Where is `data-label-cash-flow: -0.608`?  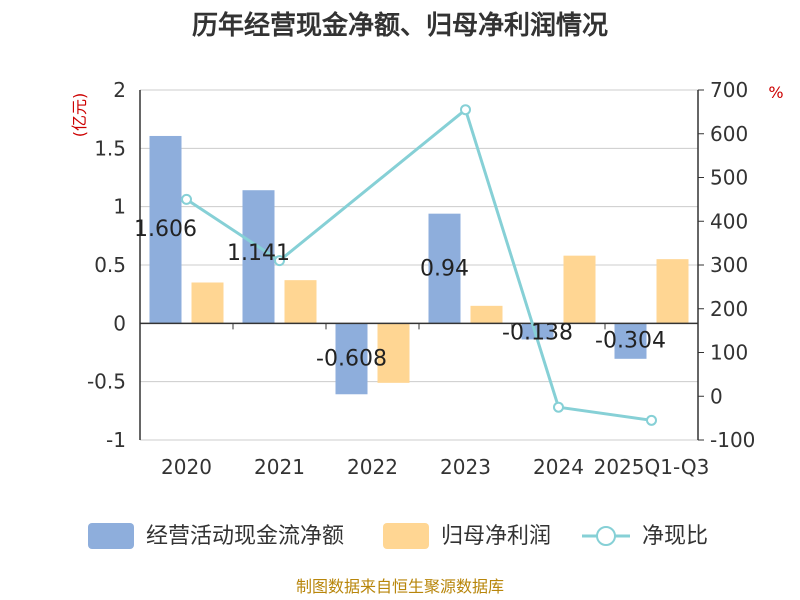 data-label-cash-flow: -0.608 is located at coordinates (351, 358).